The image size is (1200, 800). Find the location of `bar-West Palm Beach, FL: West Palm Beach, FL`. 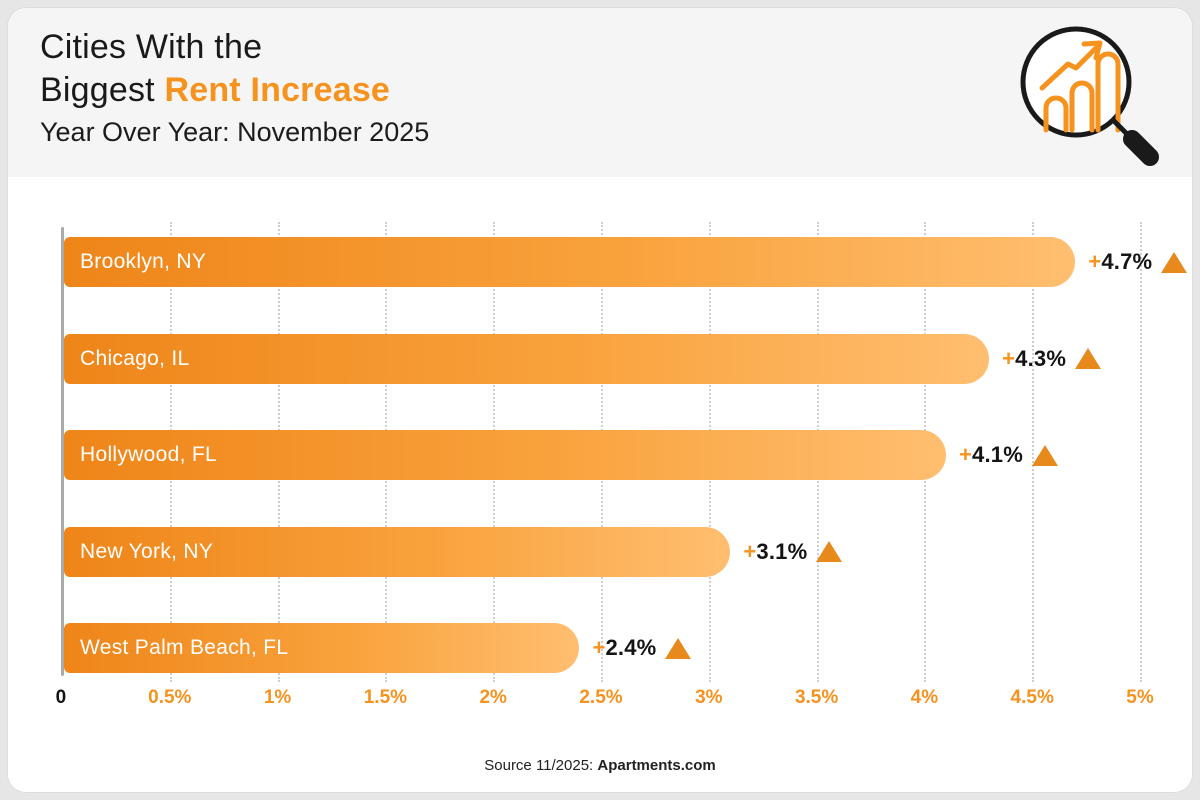

bar-West Palm Beach, FL: West Palm Beach, FL is located at coordinates (322, 648).